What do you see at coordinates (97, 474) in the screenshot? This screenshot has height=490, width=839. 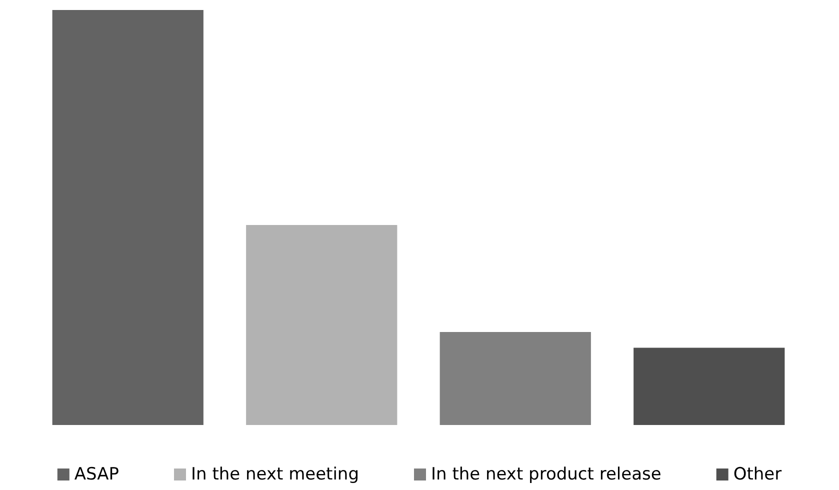 I see `legend-label: ASAP` at bounding box center [97, 474].